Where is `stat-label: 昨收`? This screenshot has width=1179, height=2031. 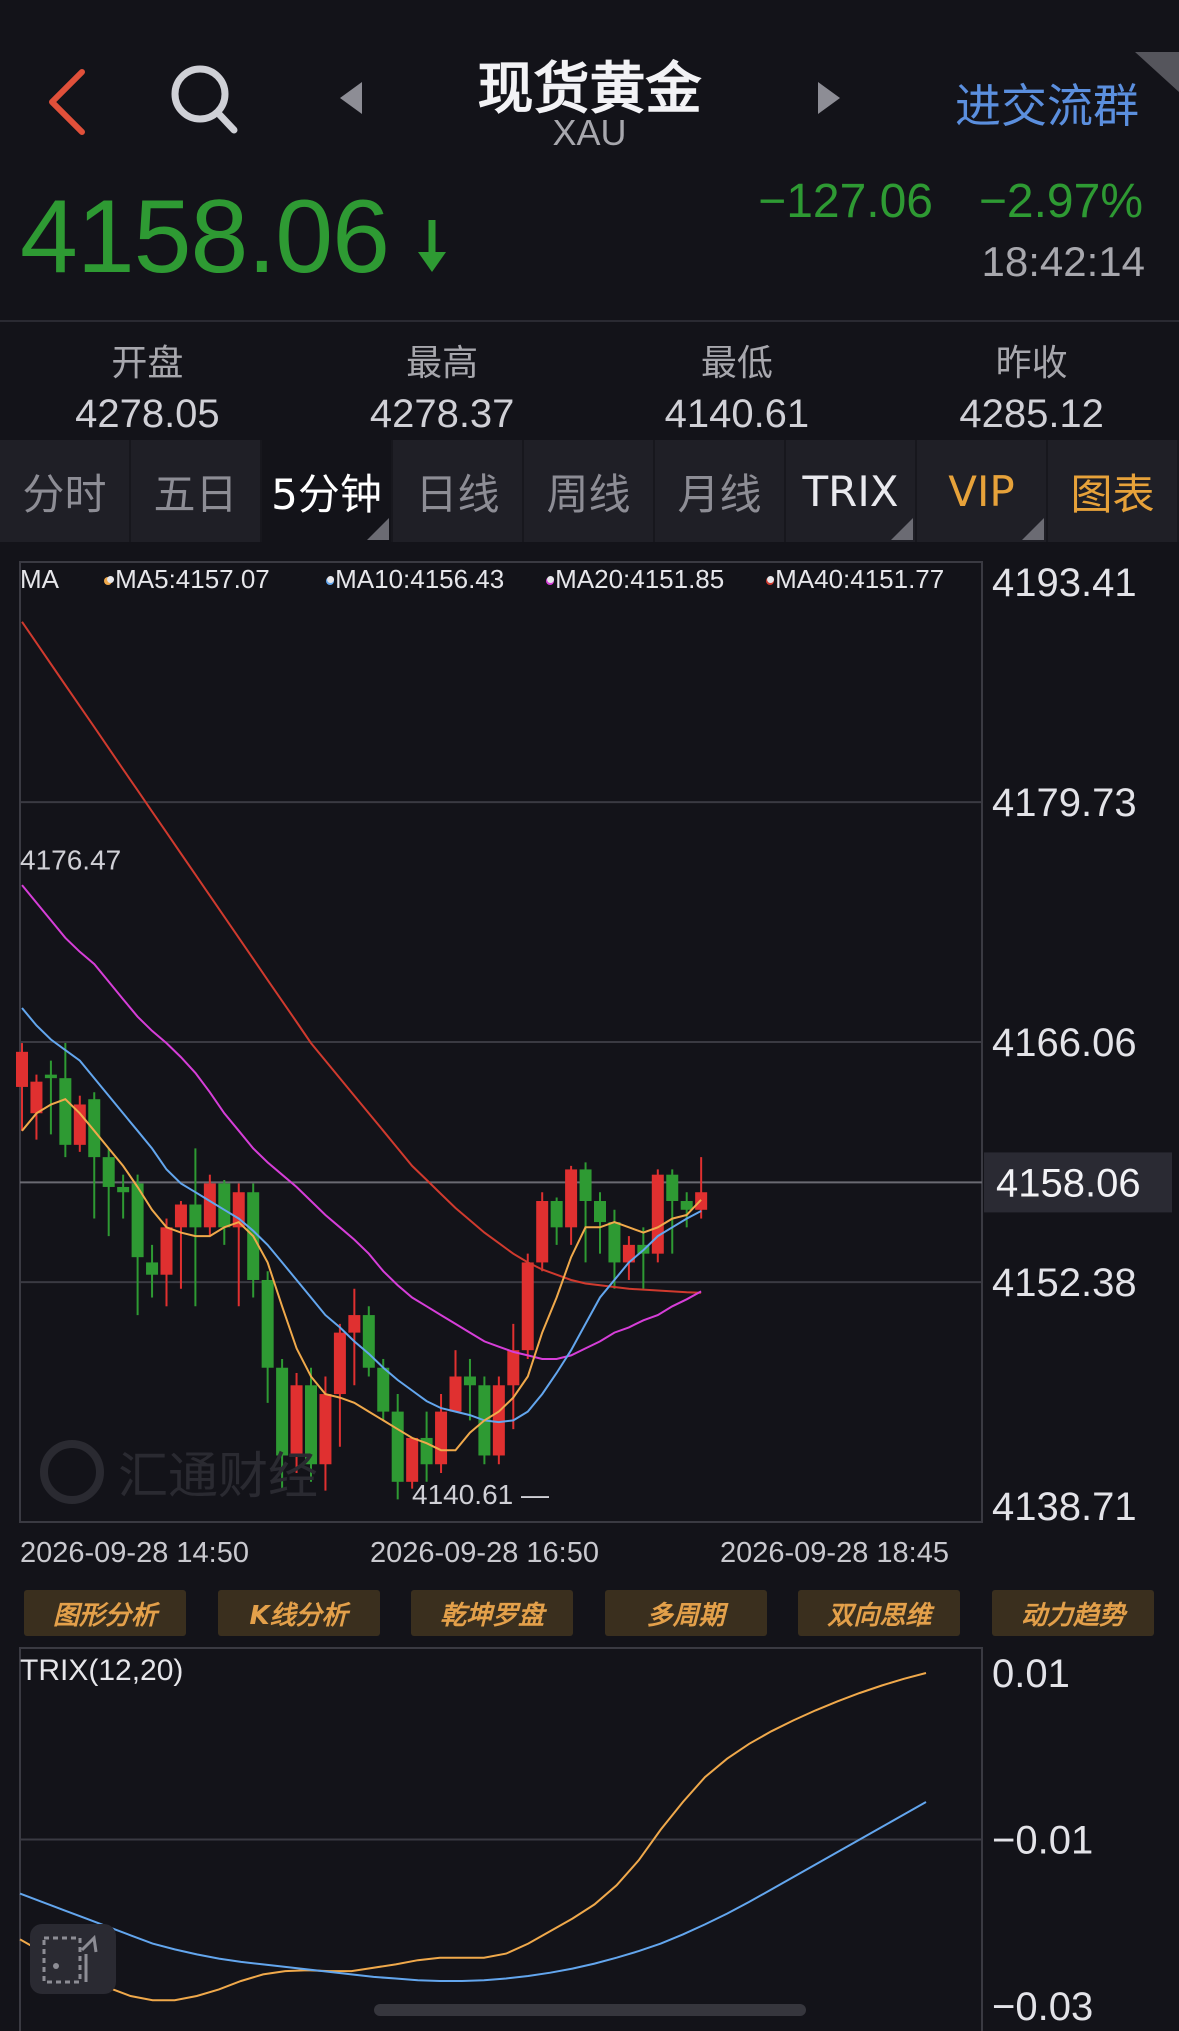
stat-label: 昨收 is located at coordinates (1031, 363).